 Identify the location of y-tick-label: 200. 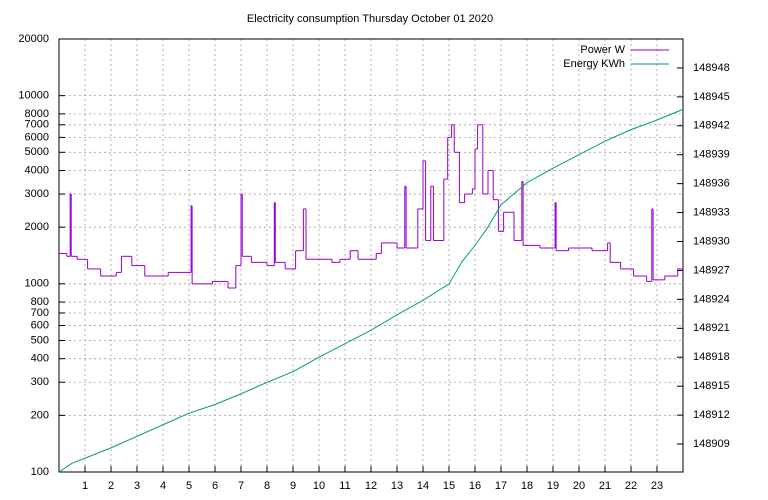
(40, 415).